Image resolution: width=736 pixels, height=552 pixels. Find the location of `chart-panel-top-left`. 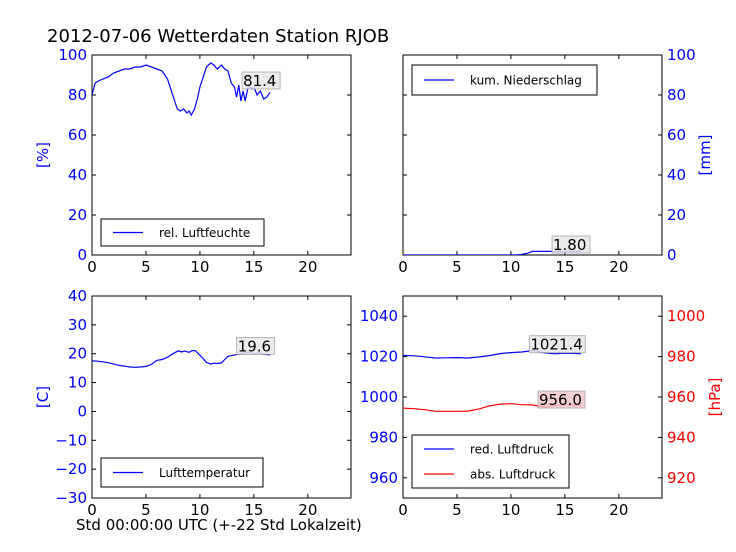

chart-panel-top-left is located at coordinates (221, 155).